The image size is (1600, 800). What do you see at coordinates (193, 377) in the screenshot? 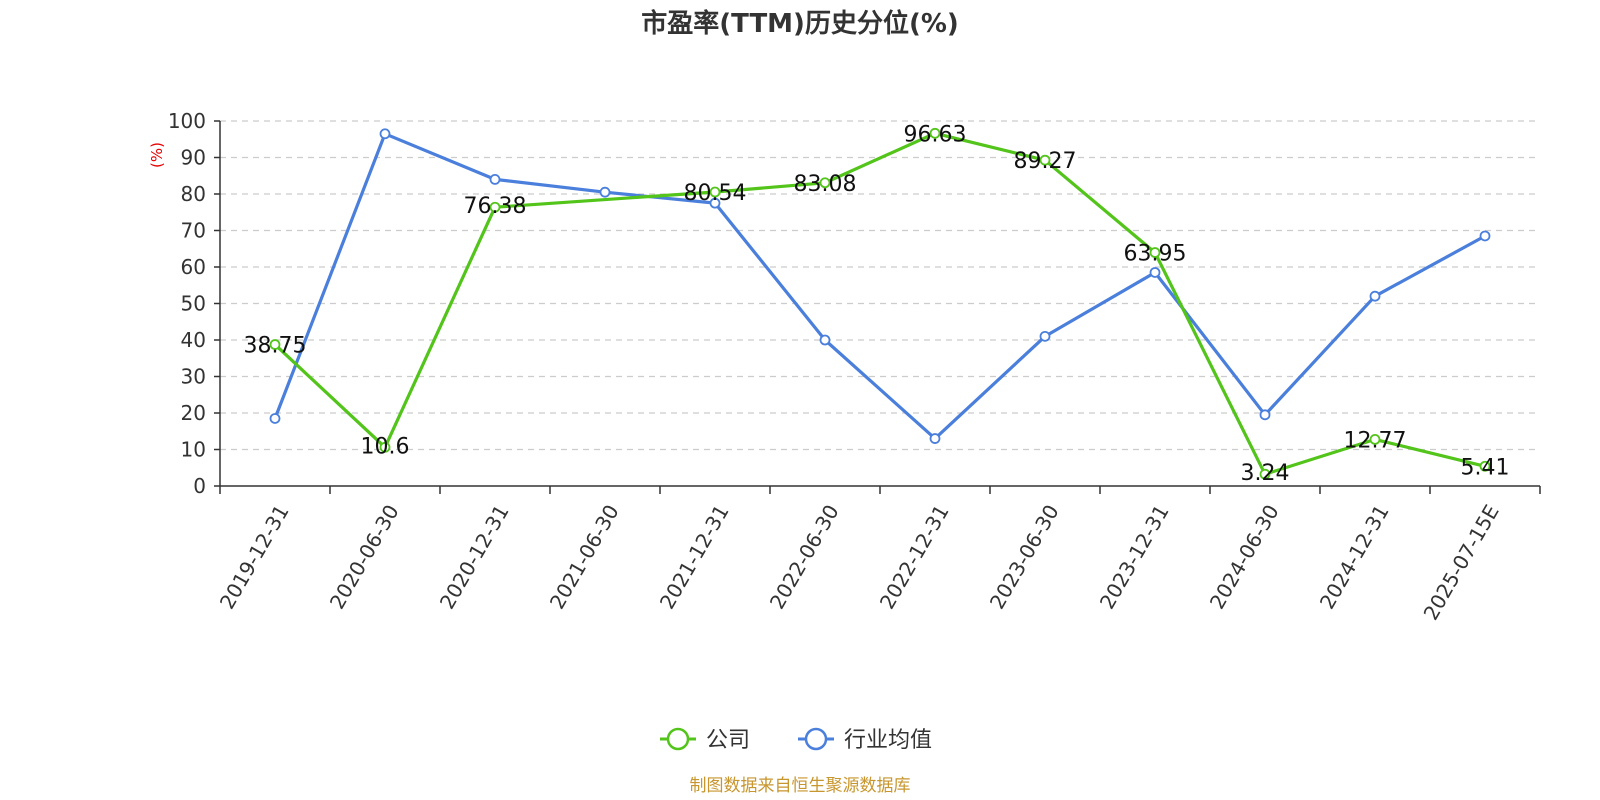
I see `y-tick-label: 30` at bounding box center [193, 377].